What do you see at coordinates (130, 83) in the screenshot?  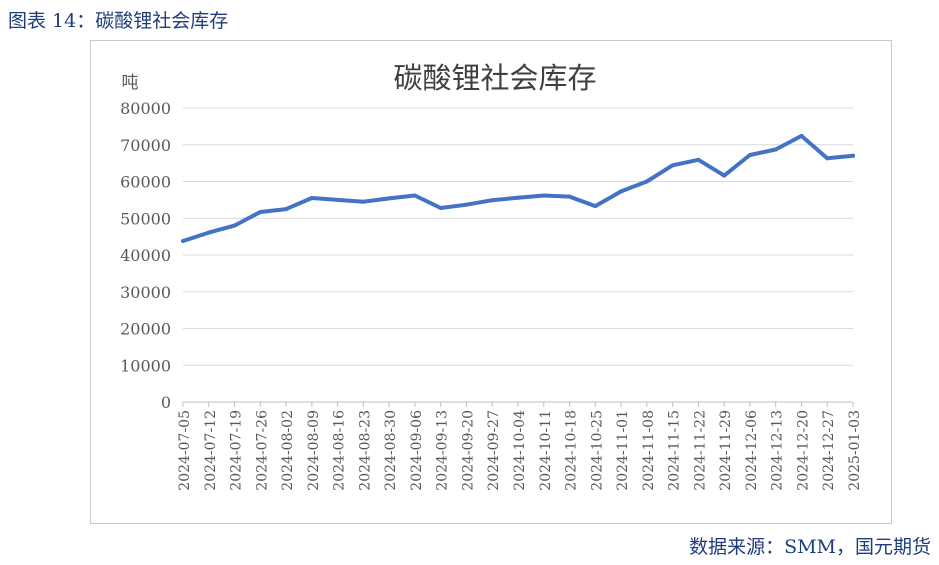 I see `y-axis-unit-label: 吨` at bounding box center [130, 83].